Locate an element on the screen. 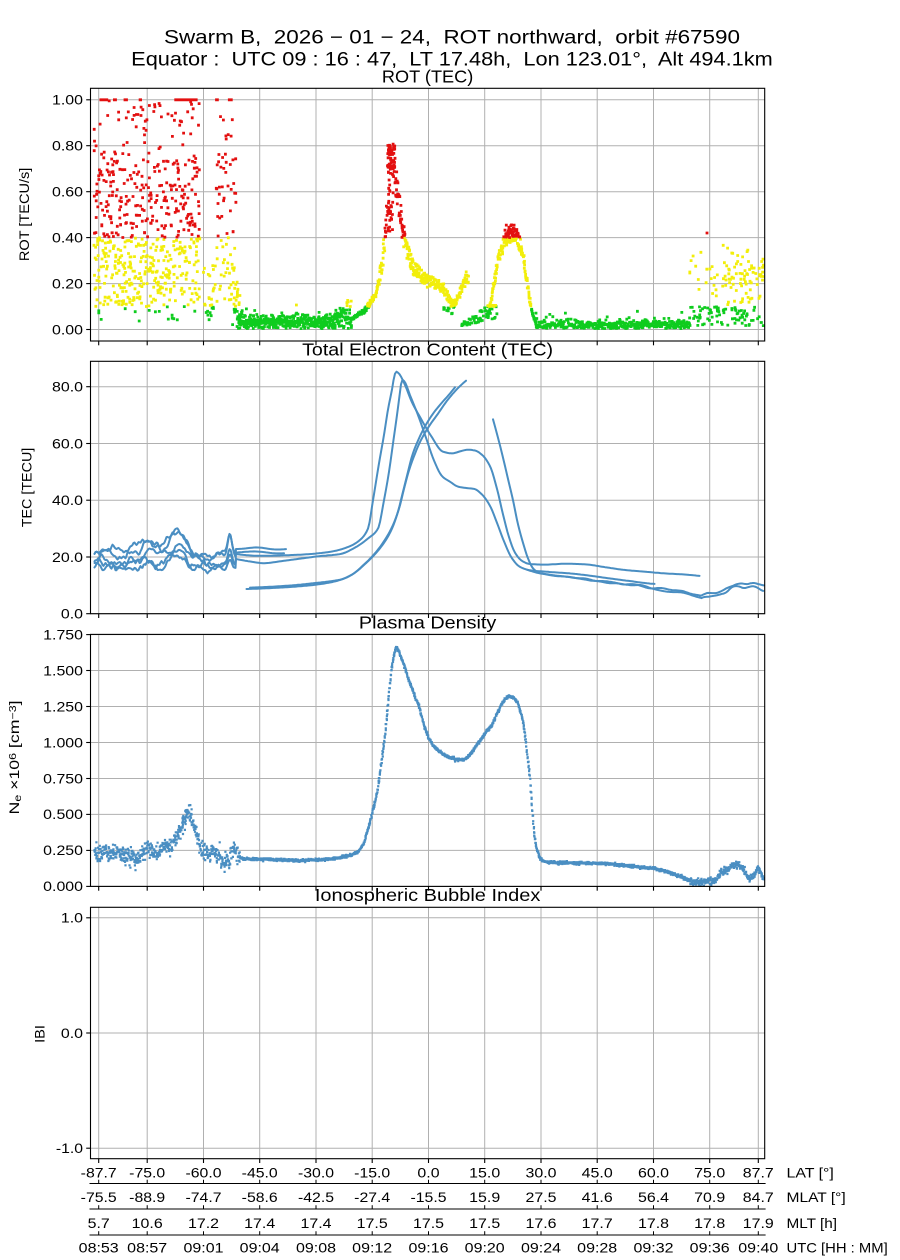  svg-text: 09:20 is located at coordinates (485, 1248).